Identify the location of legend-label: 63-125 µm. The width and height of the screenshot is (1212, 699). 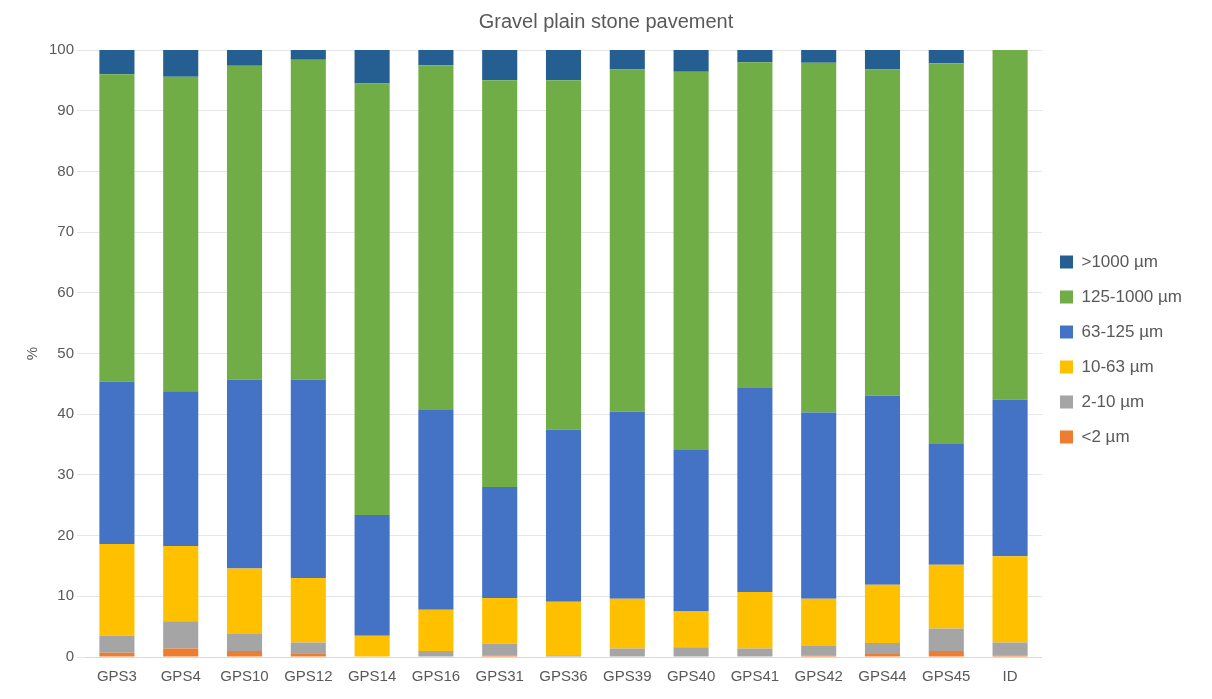
(1122, 331).